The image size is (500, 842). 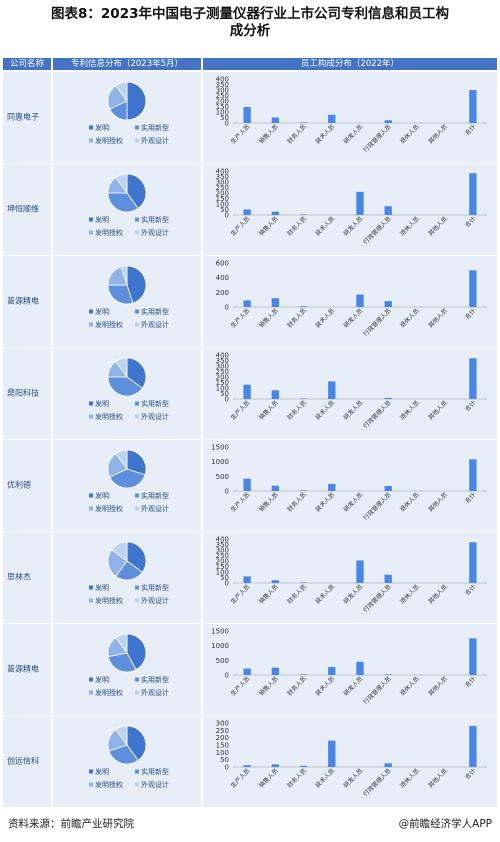 What do you see at coordinates (23, 761) in the screenshot?
I see `company-name: 创远信科` at bounding box center [23, 761].